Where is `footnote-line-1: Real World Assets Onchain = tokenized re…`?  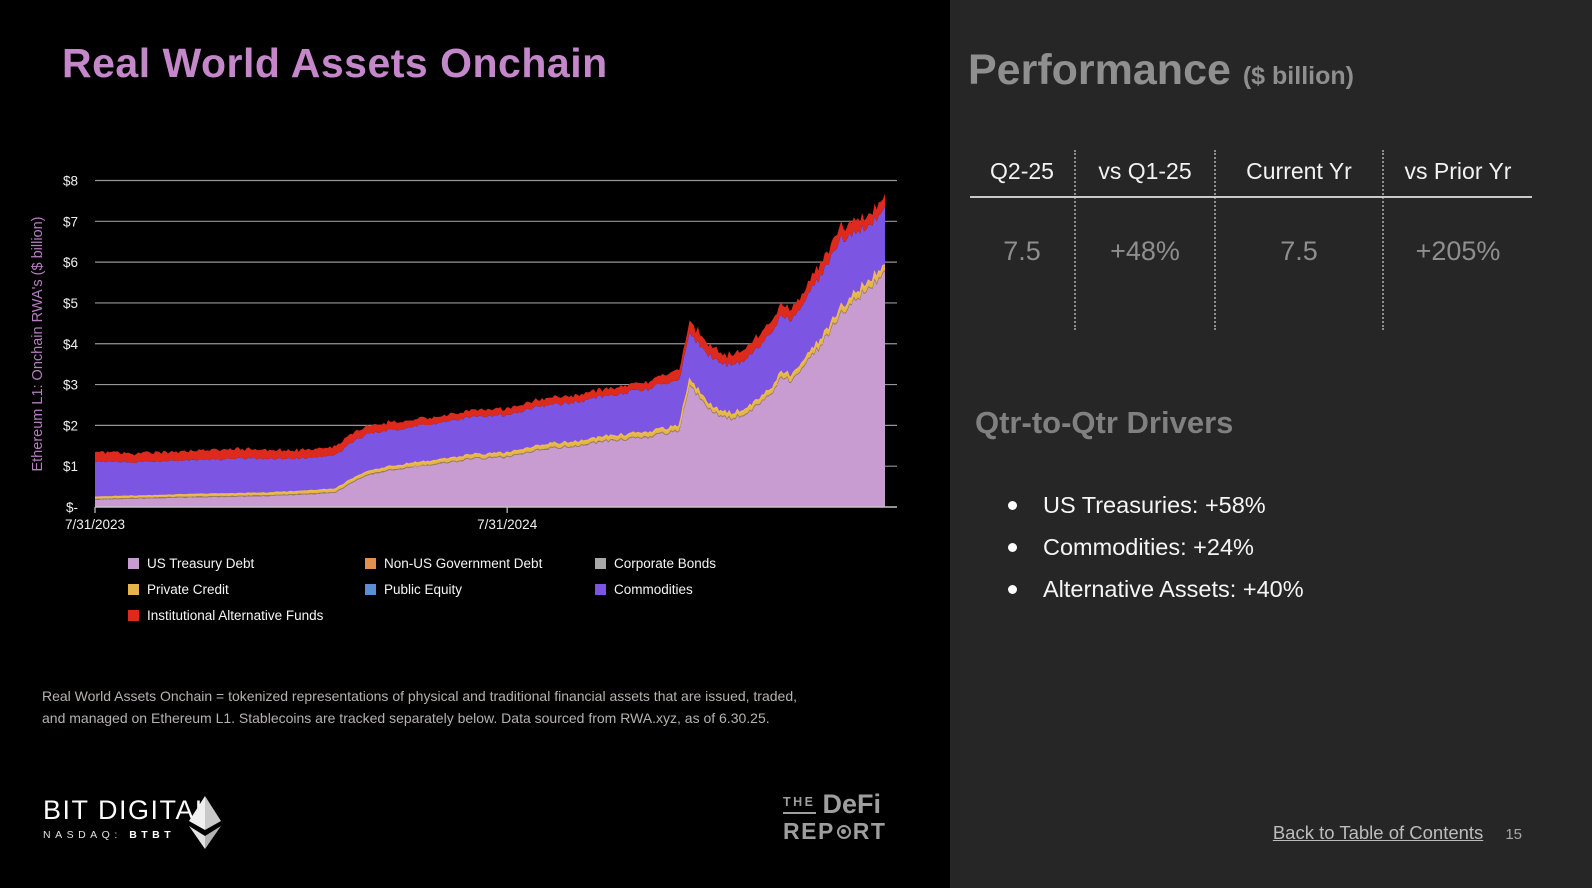 footnote-line-1: Real World Assets Onchain = tokenized re… is located at coordinates (420, 696).